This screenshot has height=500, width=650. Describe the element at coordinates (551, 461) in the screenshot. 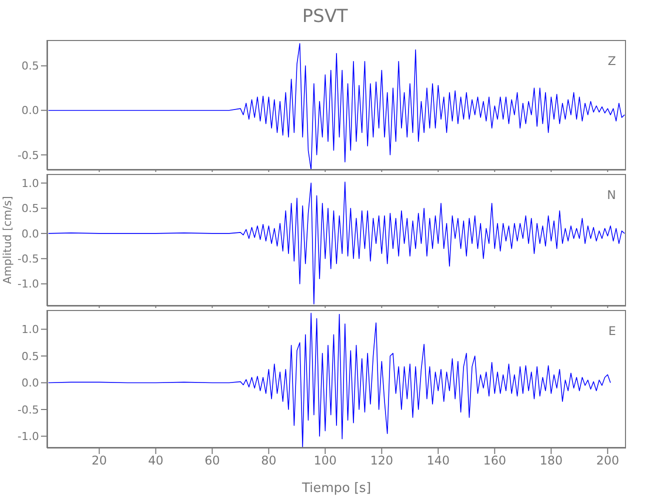

I see `x-tick-label: 180` at that location.